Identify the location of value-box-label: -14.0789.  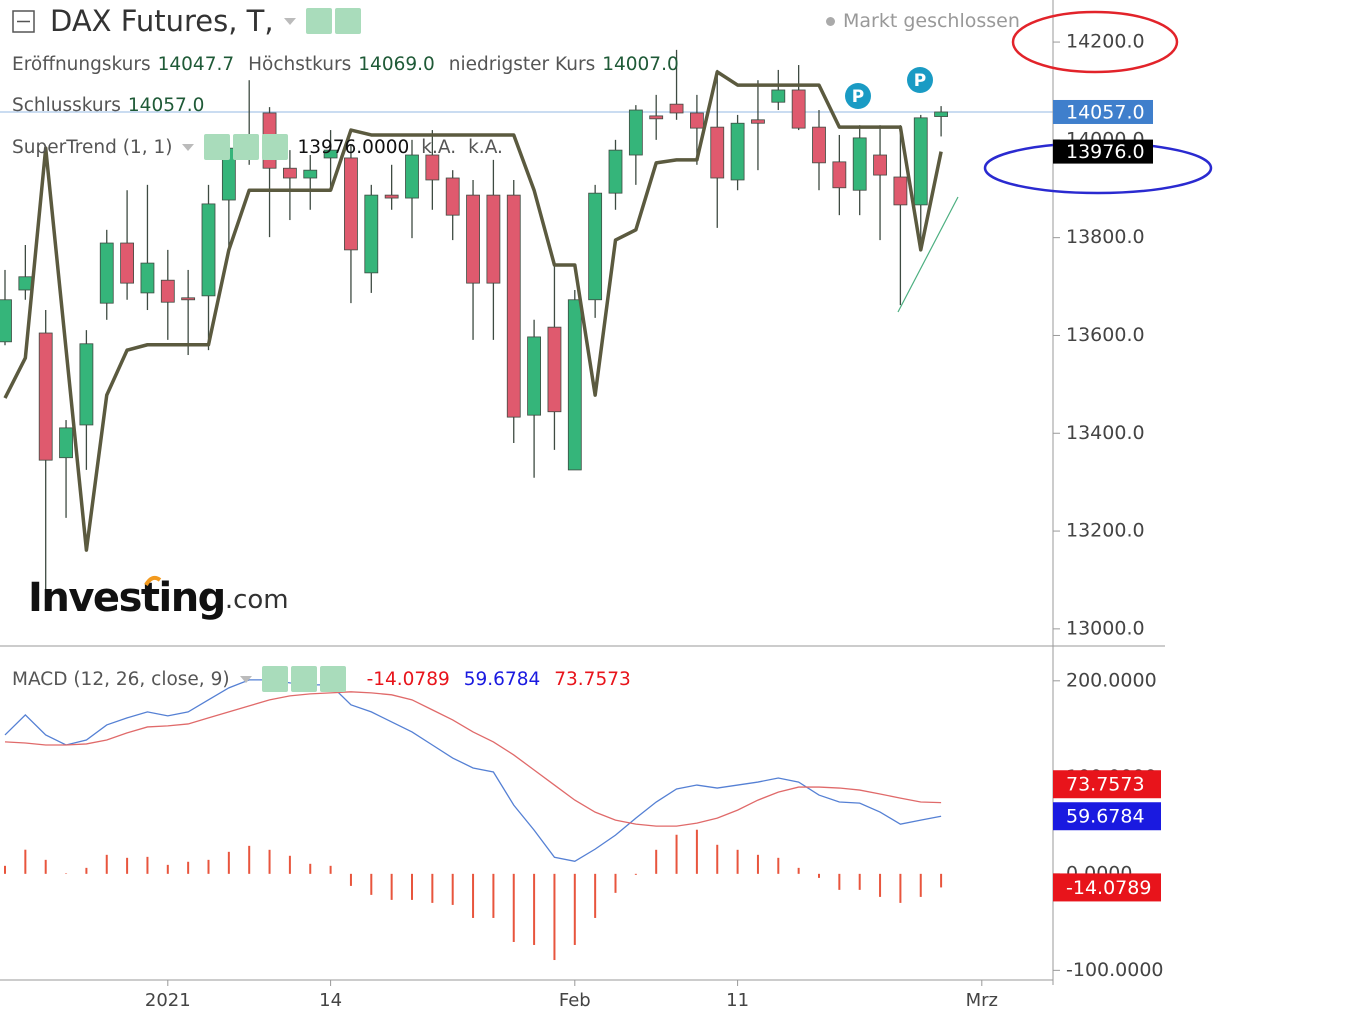
(1108, 888).